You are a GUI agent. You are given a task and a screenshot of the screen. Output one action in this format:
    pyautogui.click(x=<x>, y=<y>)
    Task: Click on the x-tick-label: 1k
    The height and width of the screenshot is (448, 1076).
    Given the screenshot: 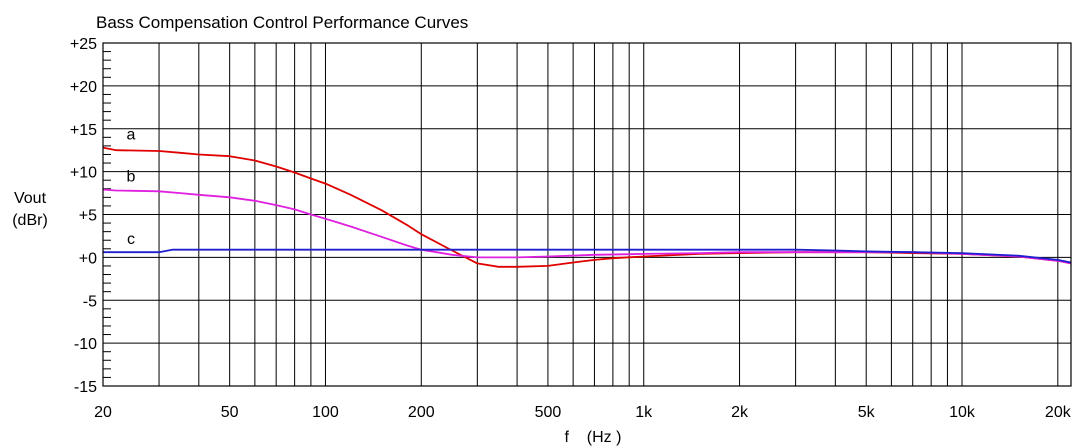 What is the action you would take?
    pyautogui.click(x=644, y=412)
    